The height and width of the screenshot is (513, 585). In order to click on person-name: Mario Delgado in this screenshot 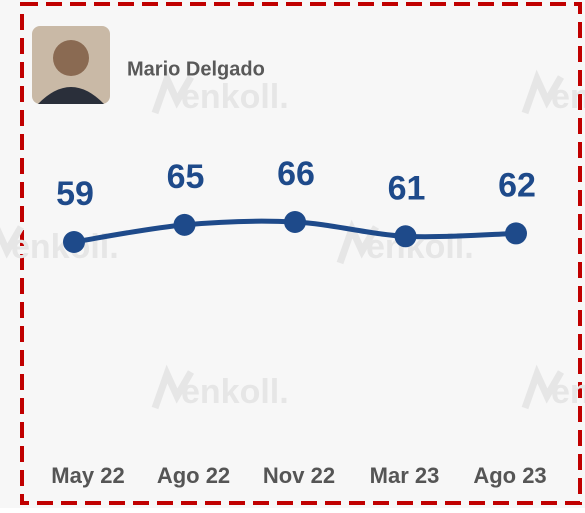, I will do `click(196, 69)`.